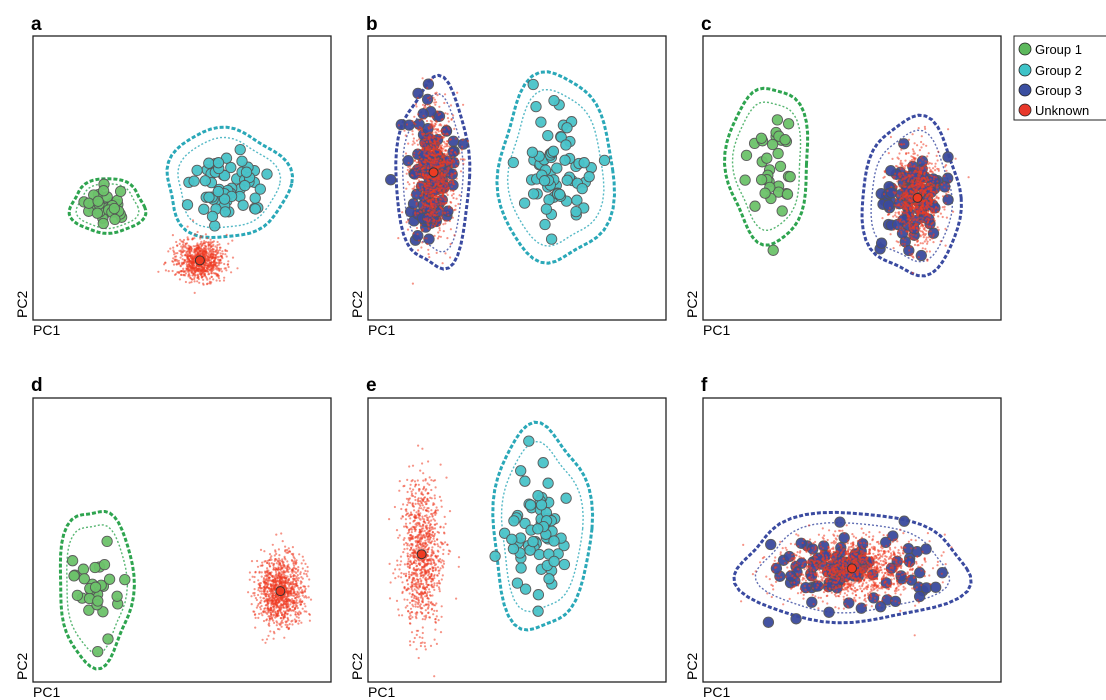  Describe the element at coordinates (372, 24) in the screenshot. I see `panel-letter-b: b` at that location.